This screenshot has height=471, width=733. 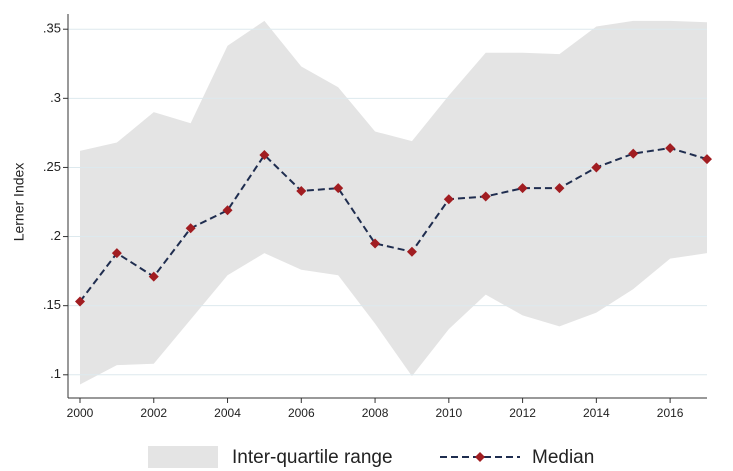 I want to click on x-tick-label: 2016, so click(x=670, y=413).